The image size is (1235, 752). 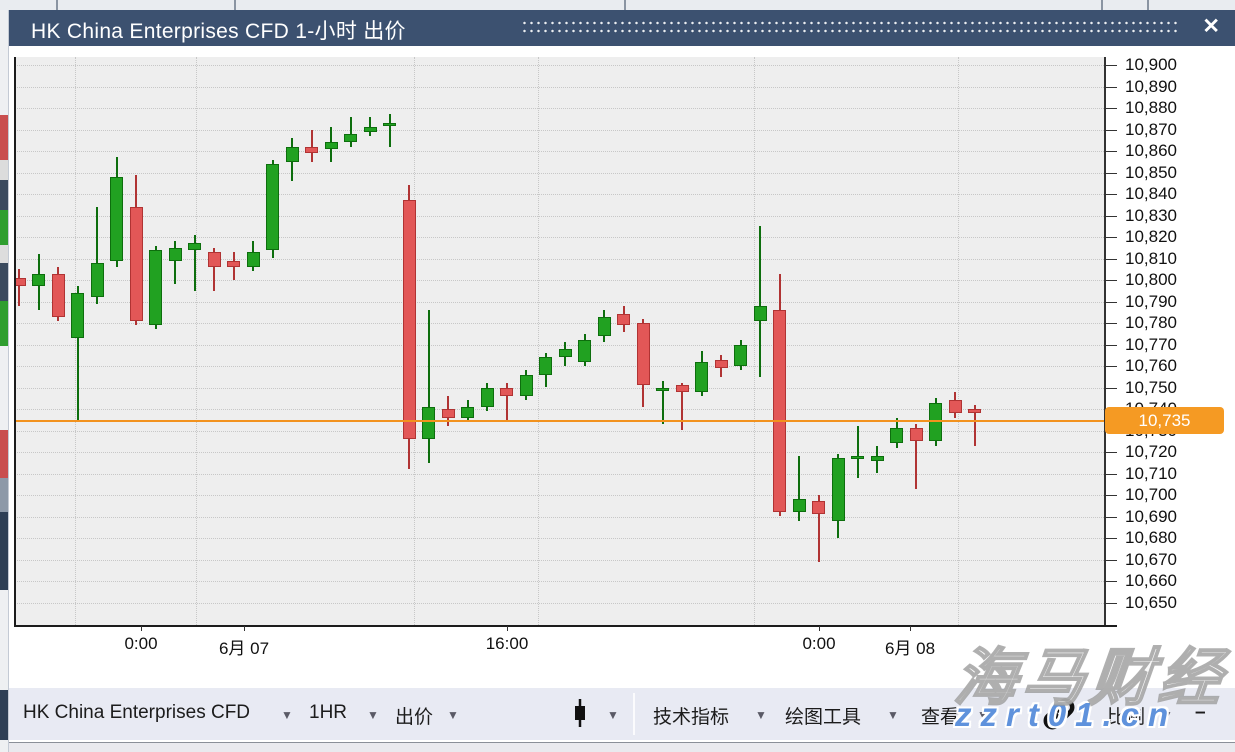 I want to click on window-titlebar: HK China Enterprises CFD 1-小时 出价 ✕, so click(x=622, y=28).